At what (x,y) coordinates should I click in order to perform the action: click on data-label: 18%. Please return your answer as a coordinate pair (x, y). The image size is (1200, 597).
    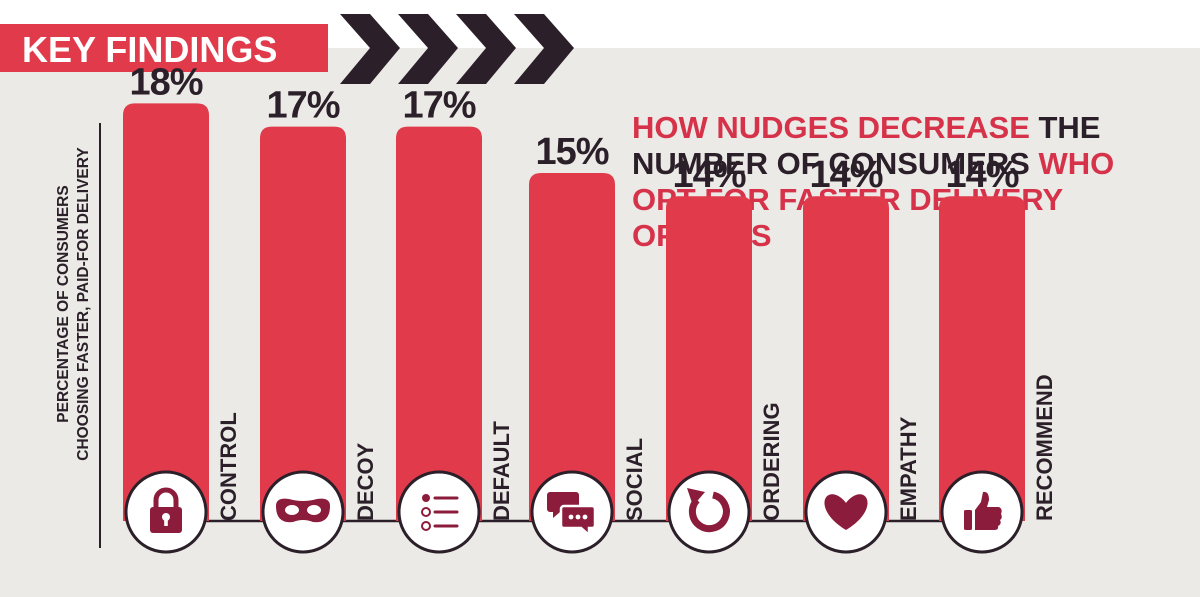
    Looking at the image, I should click on (165, 82).